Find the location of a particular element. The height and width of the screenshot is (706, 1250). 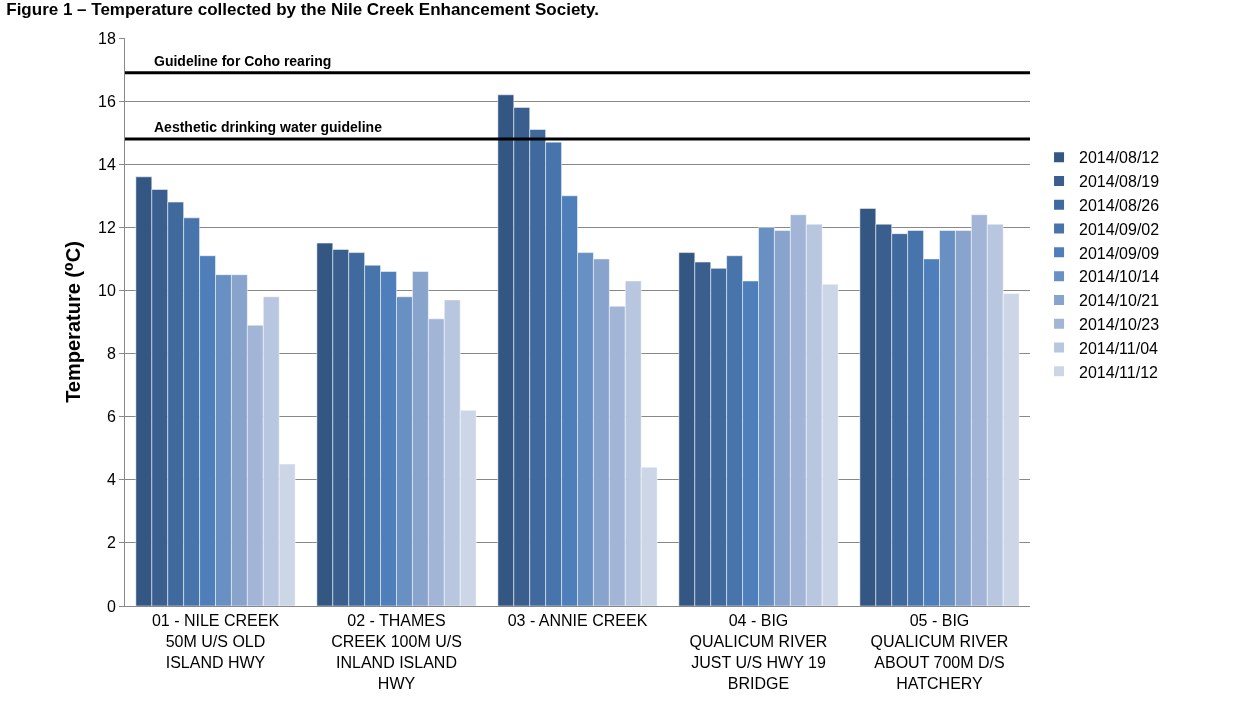

x-tick-label: 05 - BIG QUALICUM RIVER ABOUT 700M D/S HATCHERY is located at coordinates (939, 652).